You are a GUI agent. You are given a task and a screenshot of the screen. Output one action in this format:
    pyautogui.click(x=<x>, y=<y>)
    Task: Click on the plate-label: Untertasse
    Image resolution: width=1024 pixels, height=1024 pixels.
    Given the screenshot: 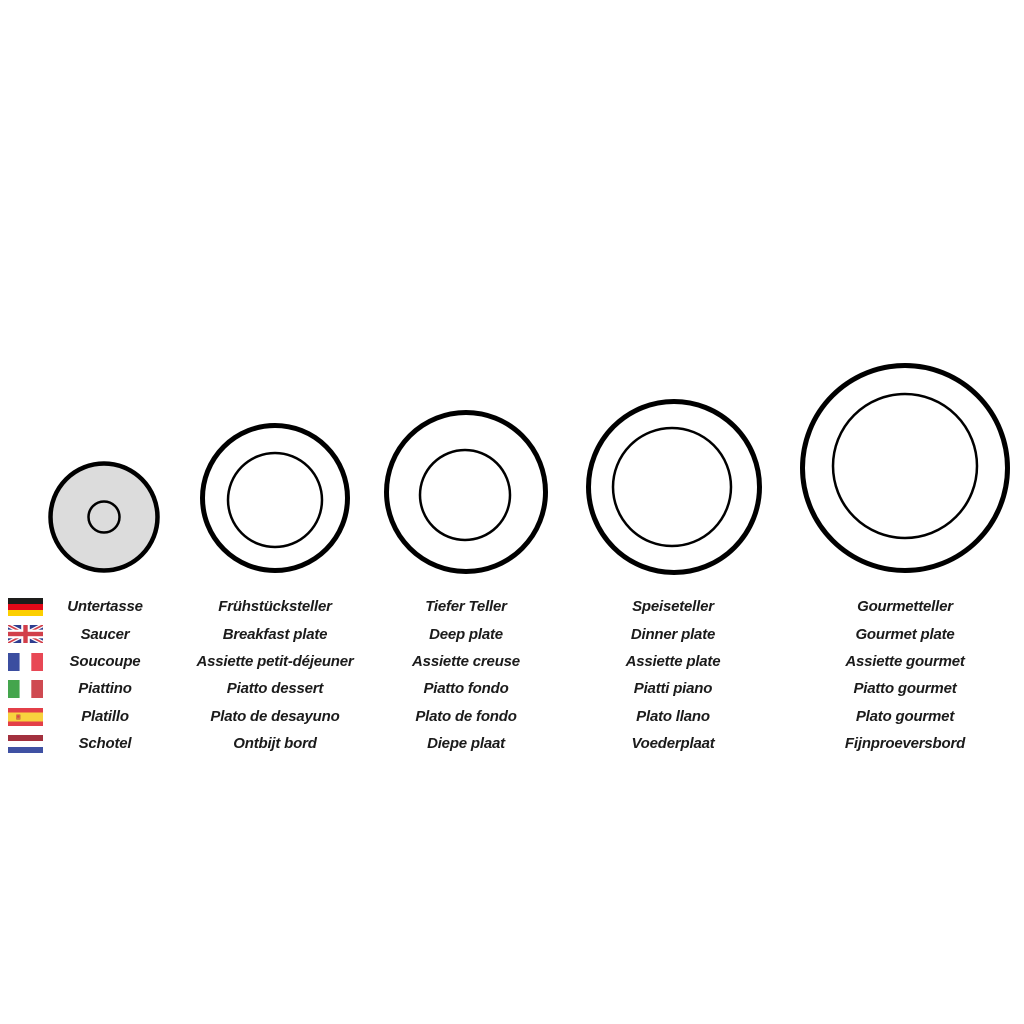 What is the action you would take?
    pyautogui.click(x=105, y=607)
    